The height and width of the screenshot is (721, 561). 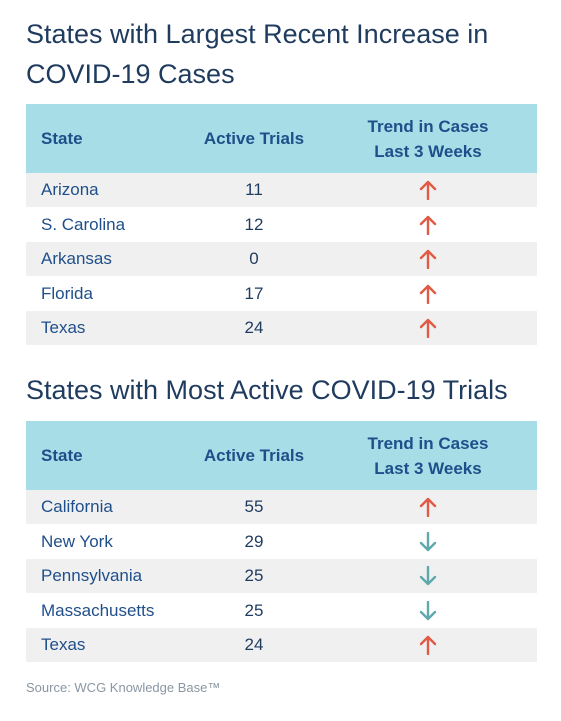 I want to click on source-note: Source: WCG Knowledge Base™, so click(x=123, y=687).